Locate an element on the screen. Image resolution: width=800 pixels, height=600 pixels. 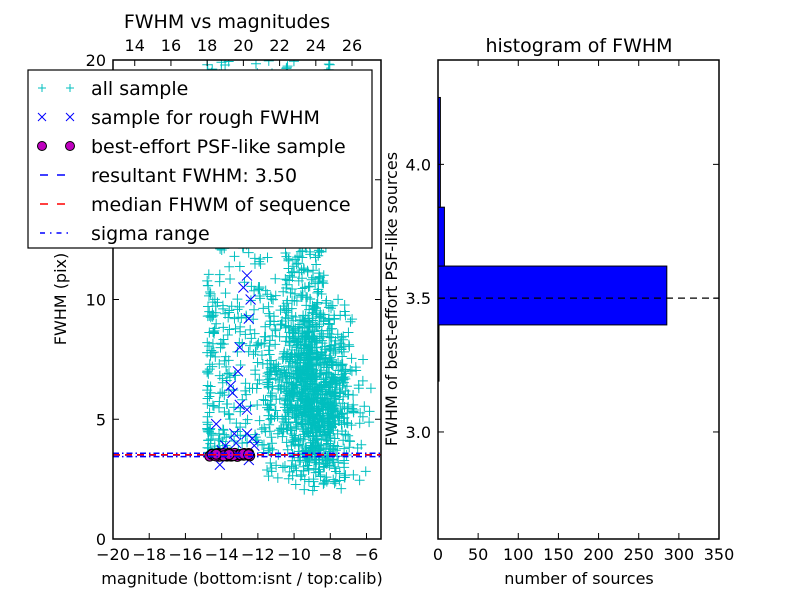
legend-label: sigma range is located at coordinates (150, 234).